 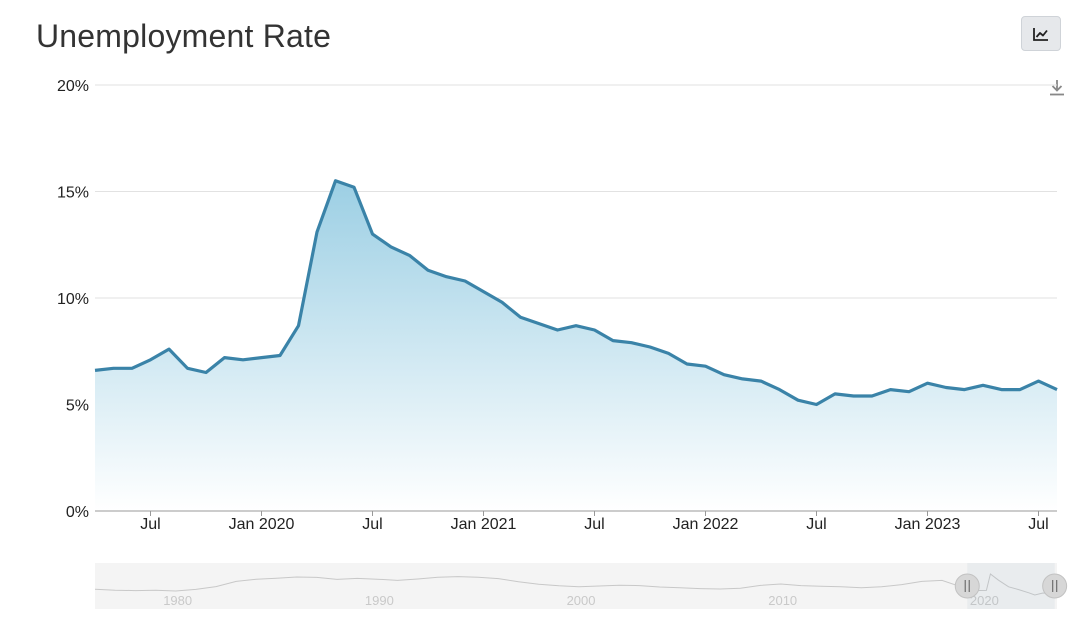 What do you see at coordinates (262, 524) in the screenshot?
I see `x-tick-label: Jan 2020` at bounding box center [262, 524].